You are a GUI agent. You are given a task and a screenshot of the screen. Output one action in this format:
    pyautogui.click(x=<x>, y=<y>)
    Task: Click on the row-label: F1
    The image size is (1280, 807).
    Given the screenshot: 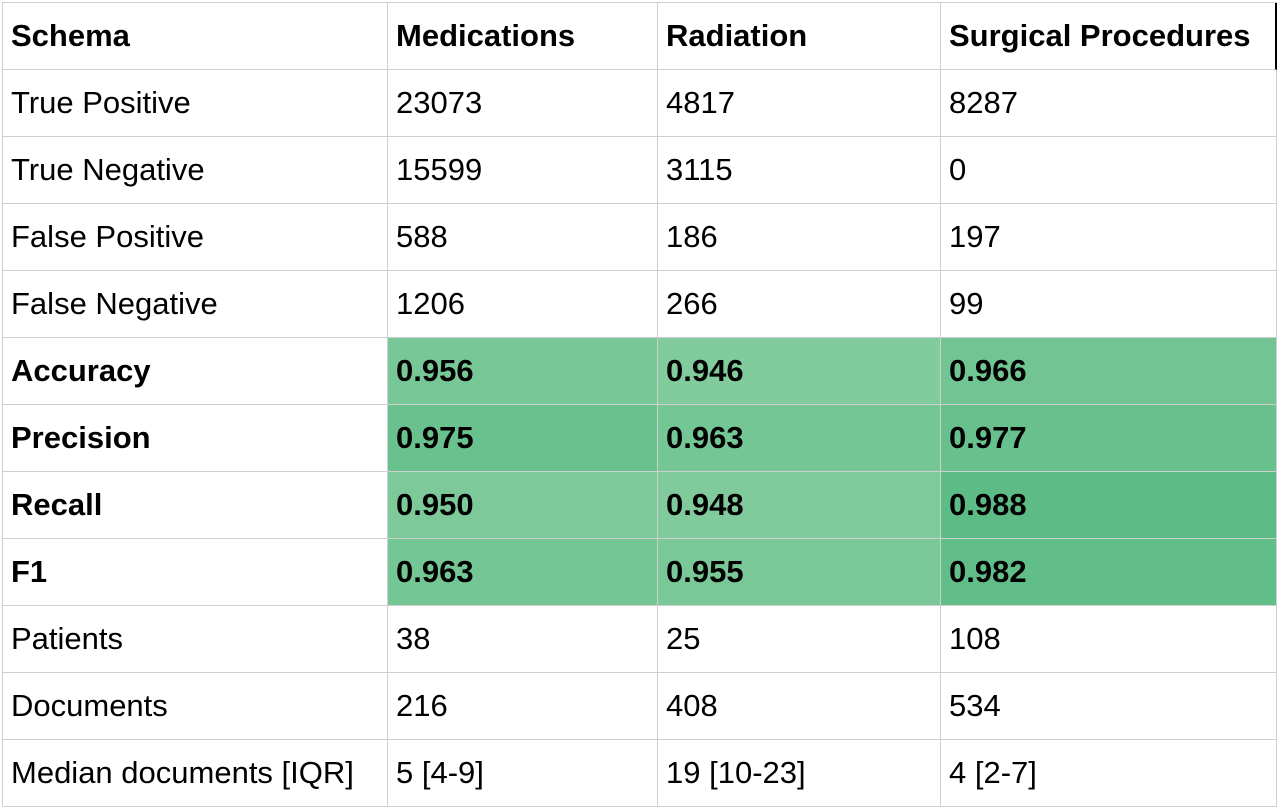 What is the action you would take?
    pyautogui.click(x=195, y=572)
    